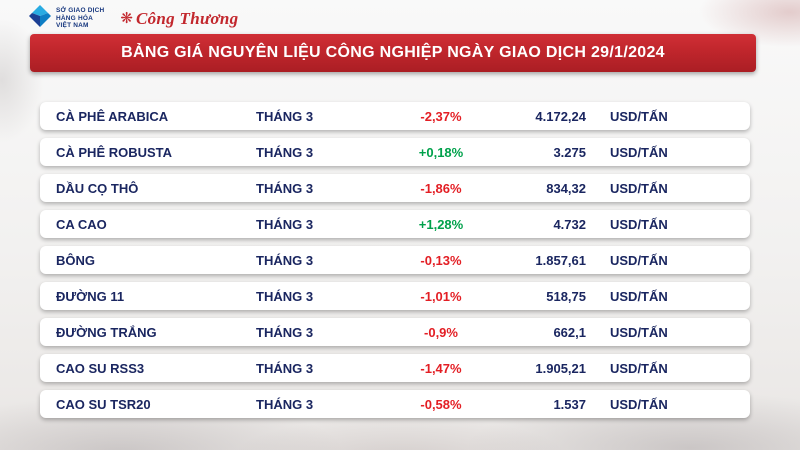  Describe the element at coordinates (441, 224) in the screenshot. I see `cell-change-percent: +1,28%` at that location.